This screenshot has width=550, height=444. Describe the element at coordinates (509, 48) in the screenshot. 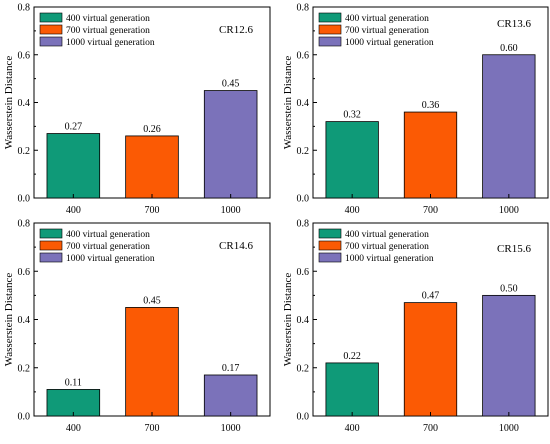

I see `data-label: 0.60` at that location.